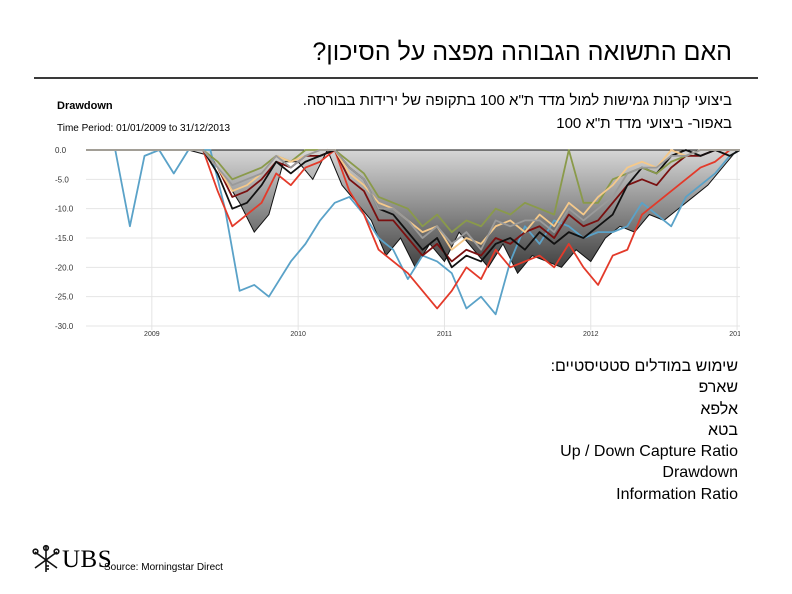 The height and width of the screenshot is (594, 792). I want to click on list-item-beta: בטא, so click(722, 430).